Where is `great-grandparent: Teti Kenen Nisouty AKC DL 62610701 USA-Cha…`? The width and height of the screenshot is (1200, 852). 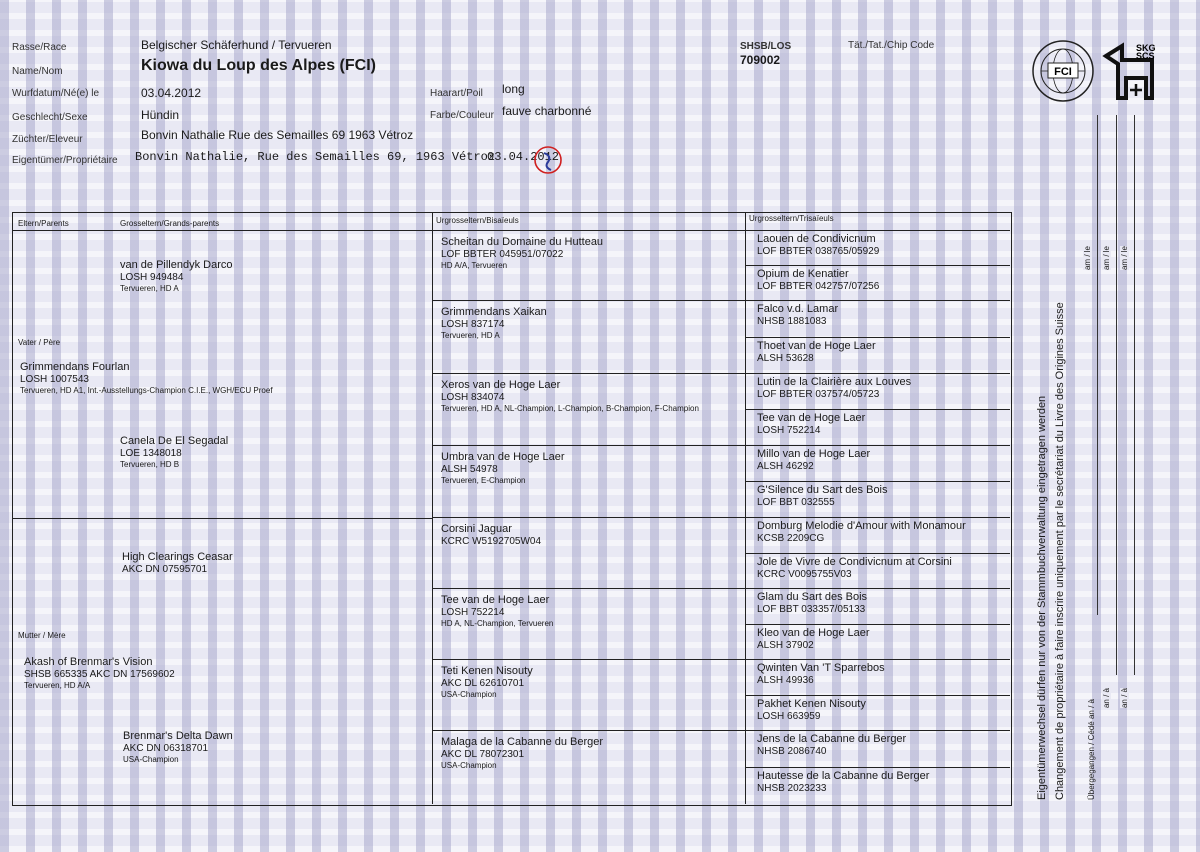 great-grandparent: Teti Kenen Nisouty AKC DL 62610701 USA-Cha… is located at coordinates (487, 682).